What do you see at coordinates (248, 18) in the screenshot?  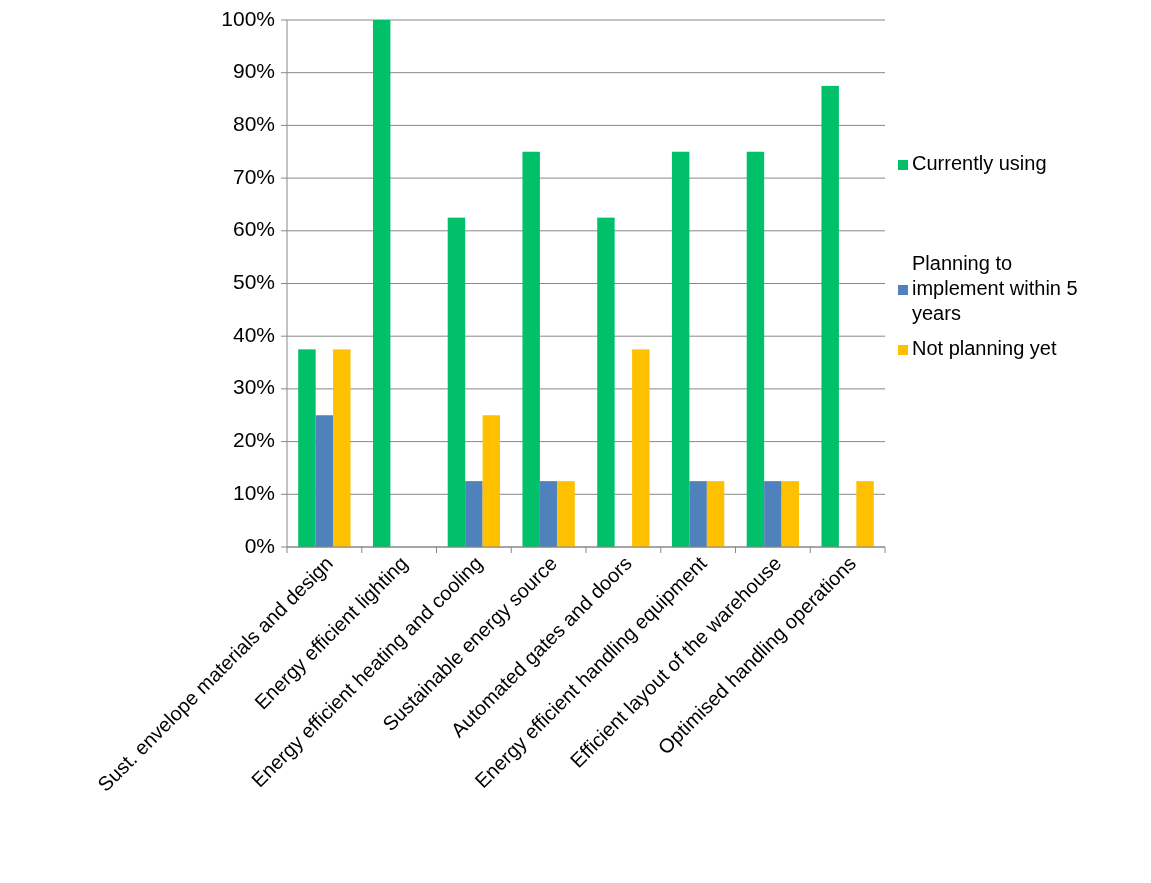 I see `y-tick-label: 100%` at bounding box center [248, 18].